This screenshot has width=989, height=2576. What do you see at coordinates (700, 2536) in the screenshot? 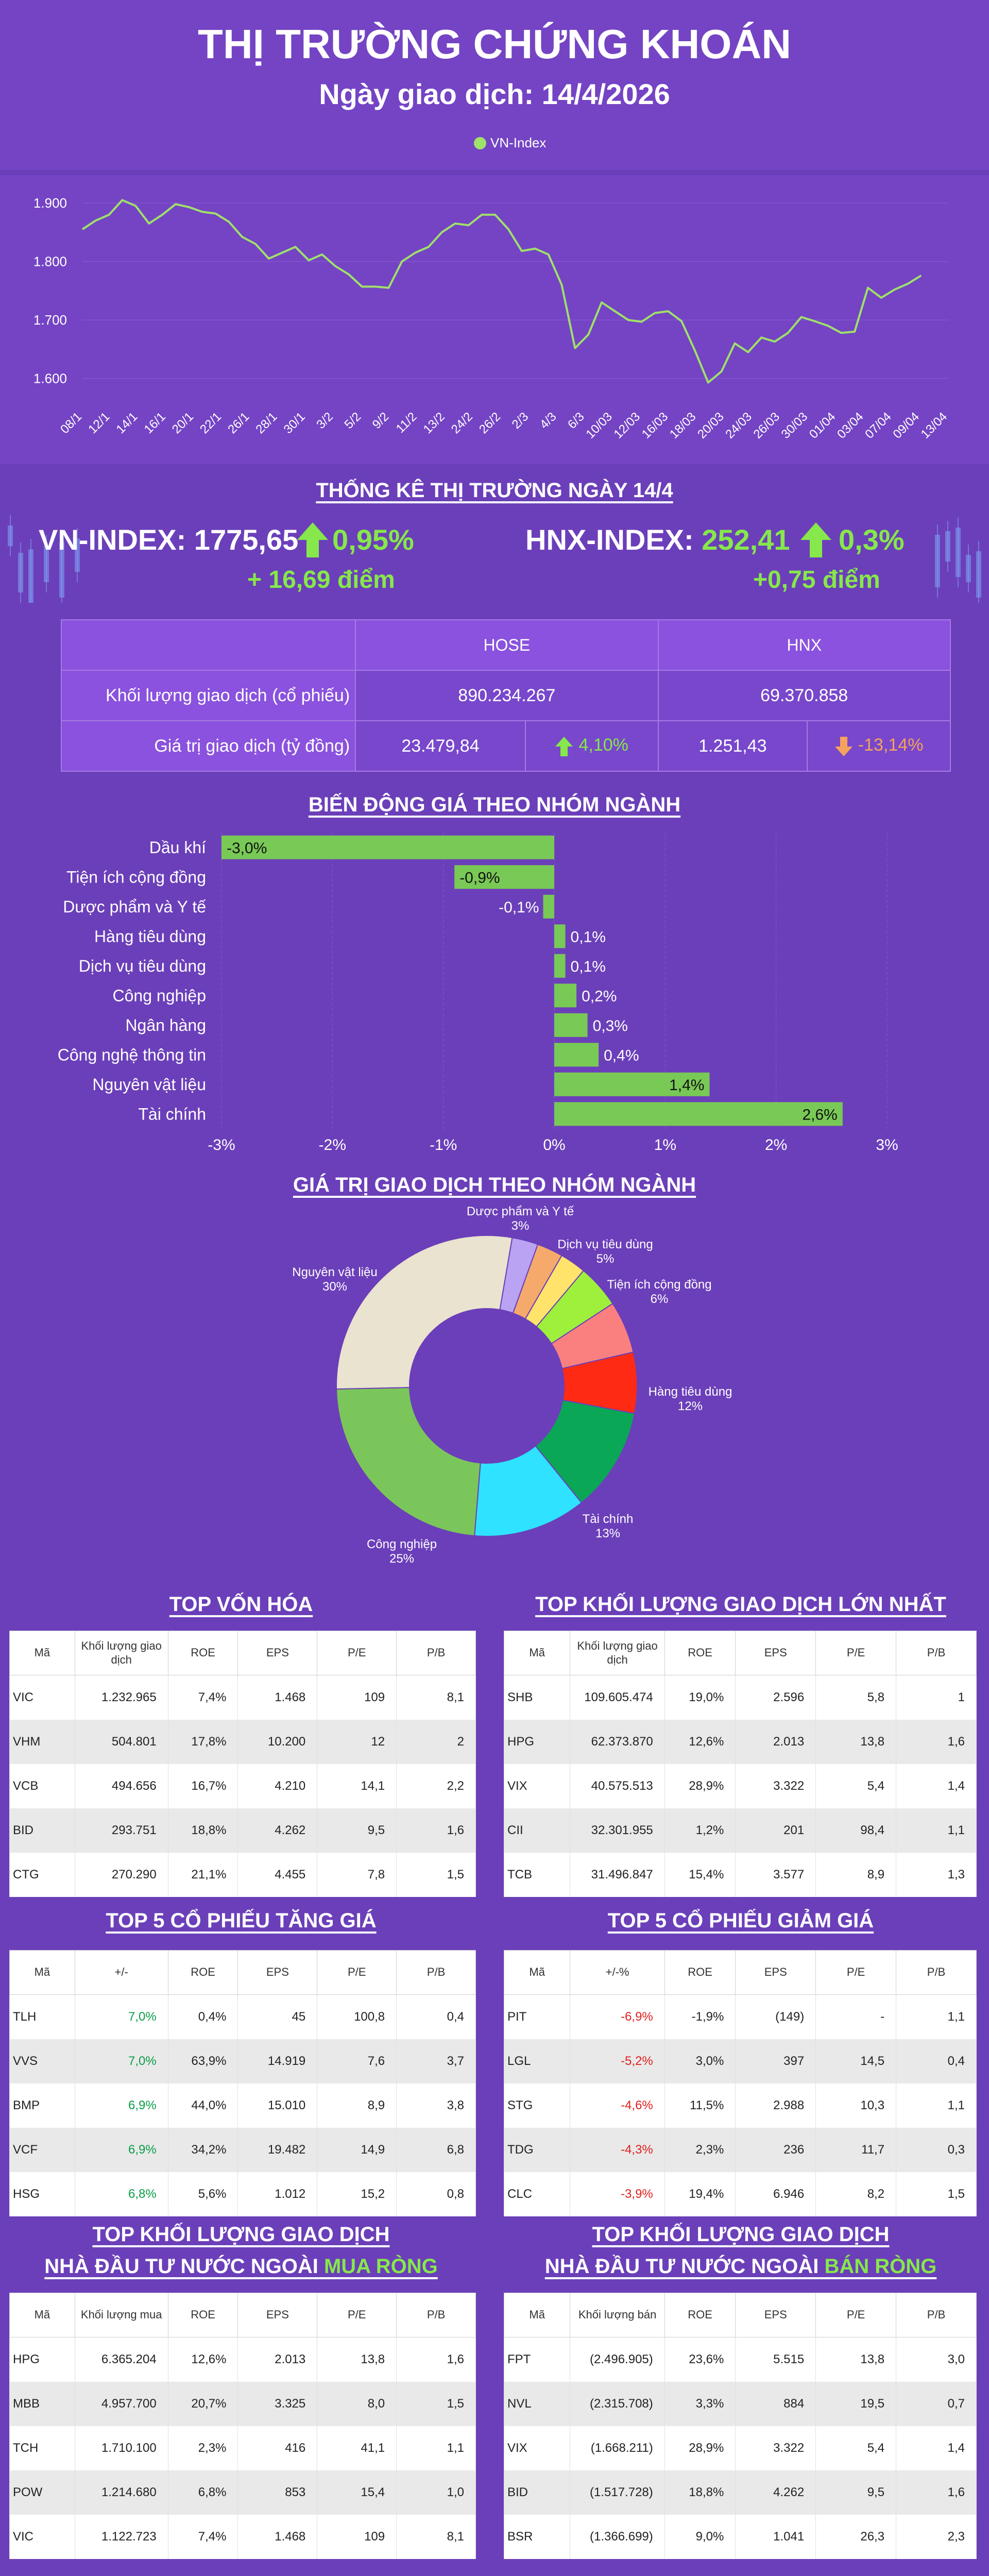
I see `table-cell: 9,0%` at bounding box center [700, 2536].